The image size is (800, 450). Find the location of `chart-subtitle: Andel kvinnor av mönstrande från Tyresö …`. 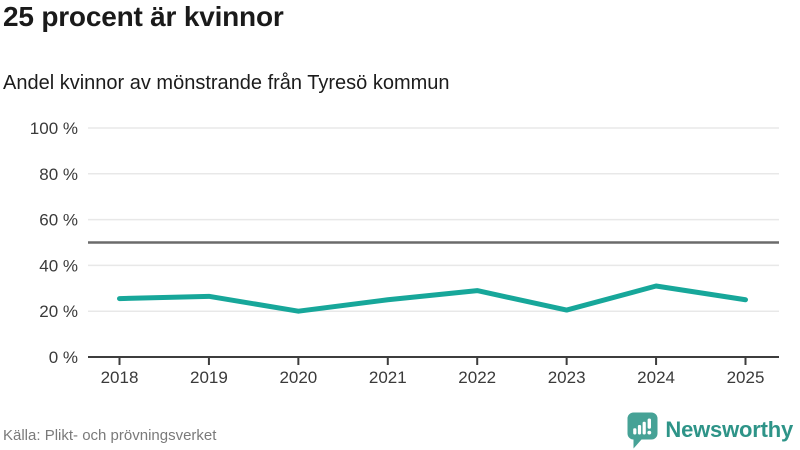

chart-subtitle: Andel kvinnor av mönstrande från Tyresö … is located at coordinates (226, 83).